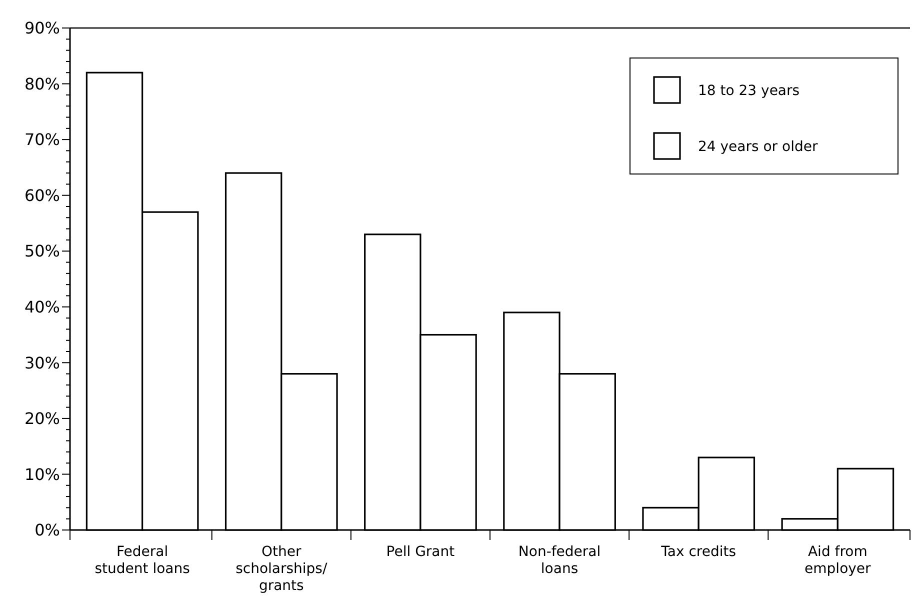  What do you see at coordinates (142, 560) in the screenshot?
I see `x-tick-label: Federal student loans` at bounding box center [142, 560].